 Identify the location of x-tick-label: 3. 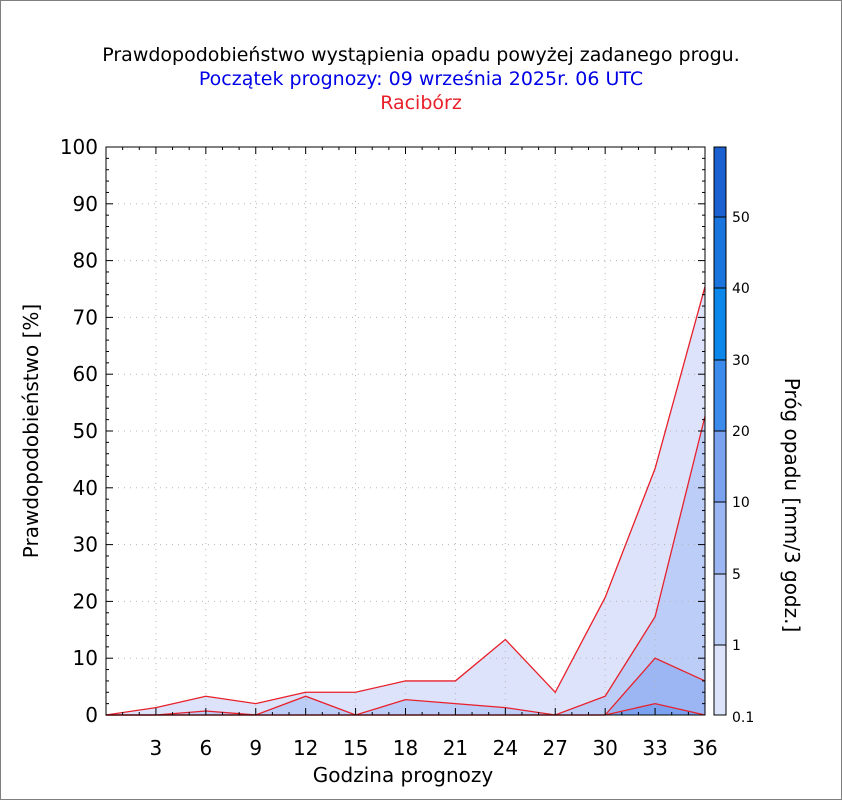
(156, 748).